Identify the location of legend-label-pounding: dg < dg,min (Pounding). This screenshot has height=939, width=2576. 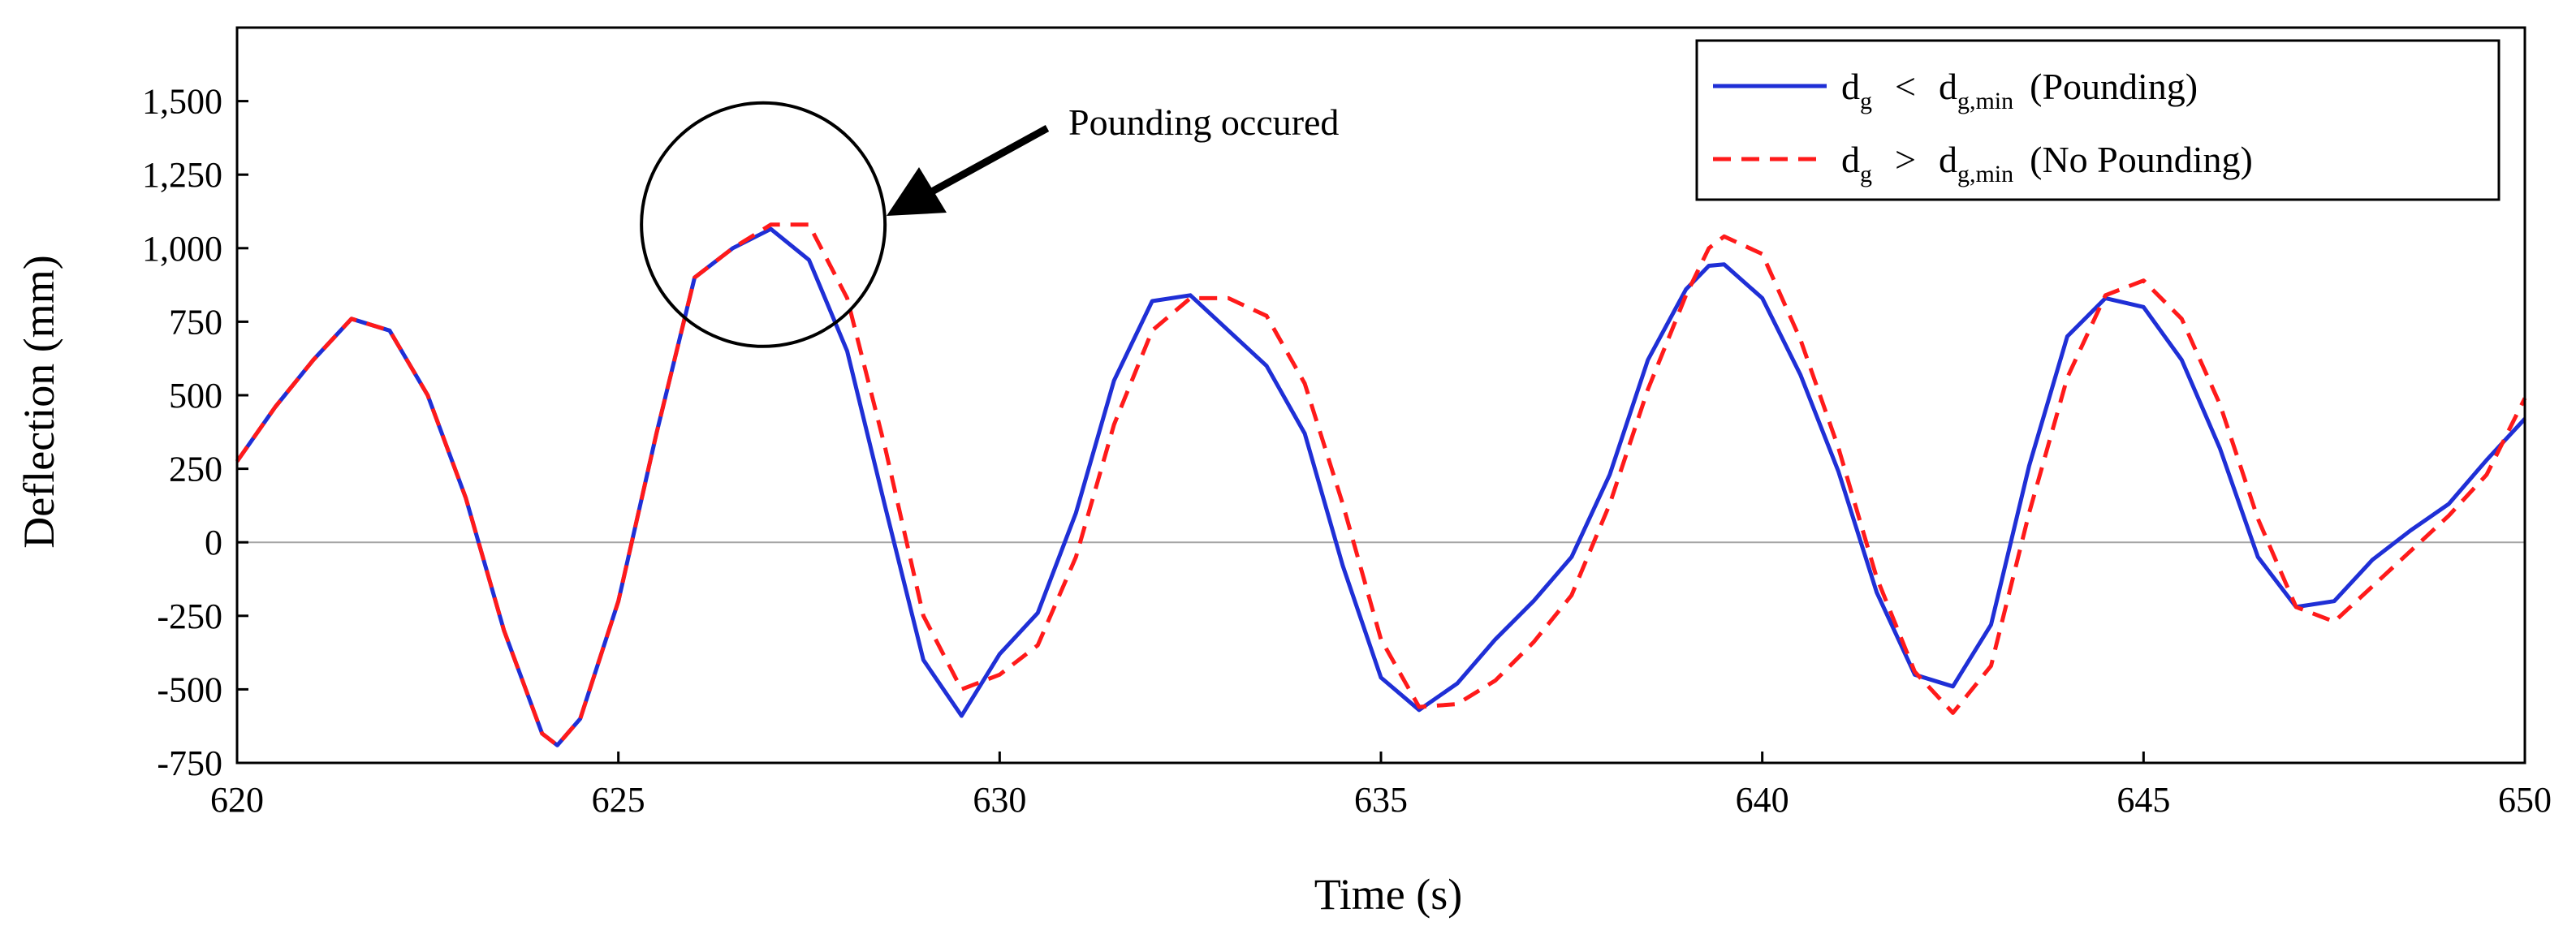
(2019, 90).